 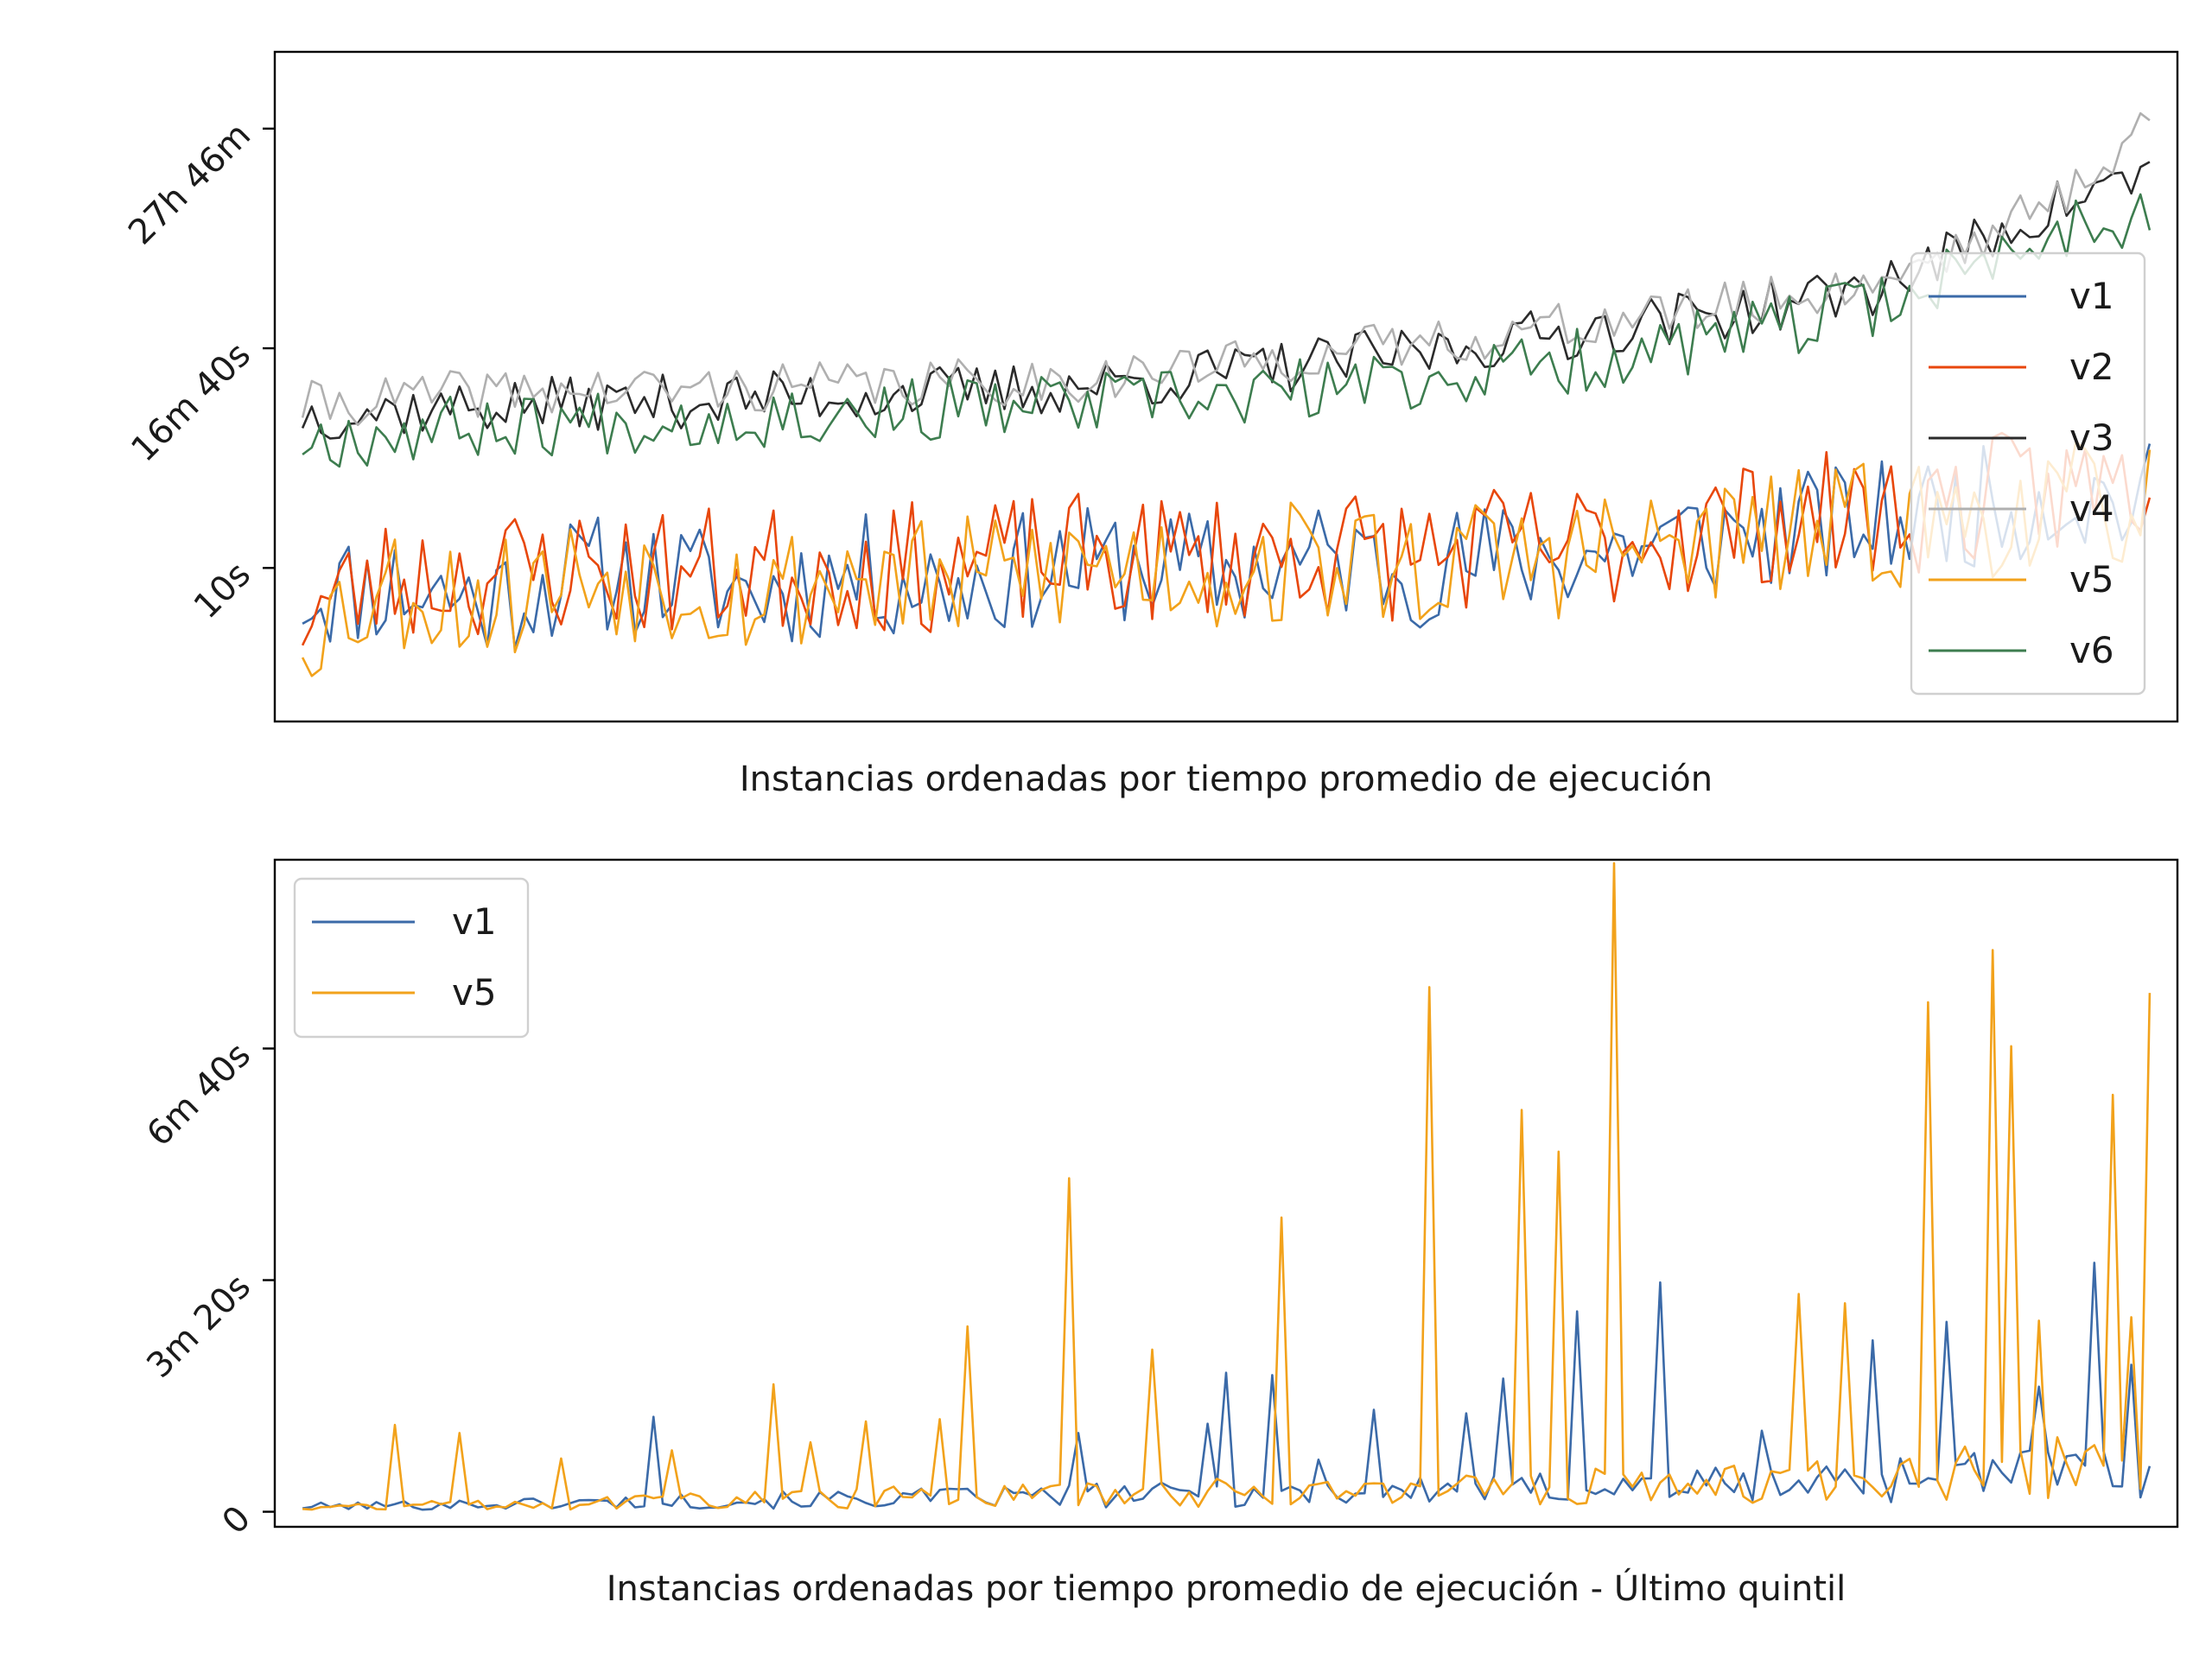 What do you see at coordinates (2091, 296) in the screenshot?
I see `top-chart-legend-label-v1: v1` at bounding box center [2091, 296].